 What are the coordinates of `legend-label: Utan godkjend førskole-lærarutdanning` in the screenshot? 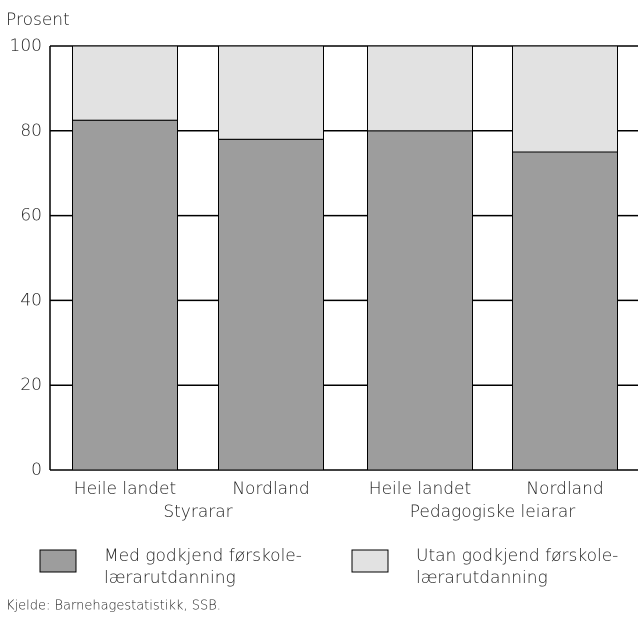 It's located at (517, 567).